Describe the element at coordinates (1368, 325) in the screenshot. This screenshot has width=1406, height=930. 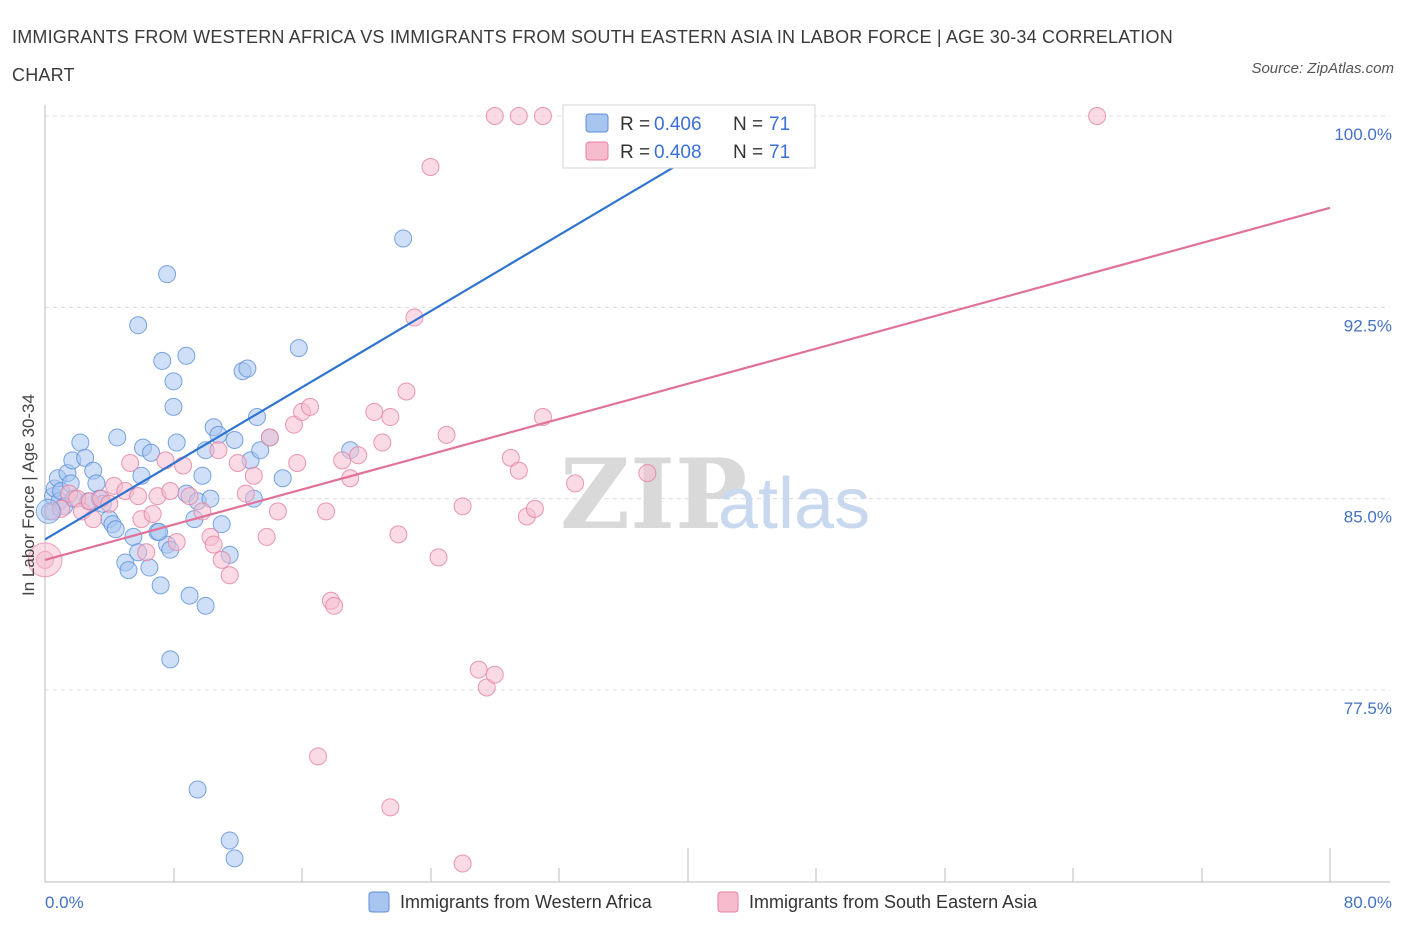
I see `y-tick-label: 92.5%` at that location.